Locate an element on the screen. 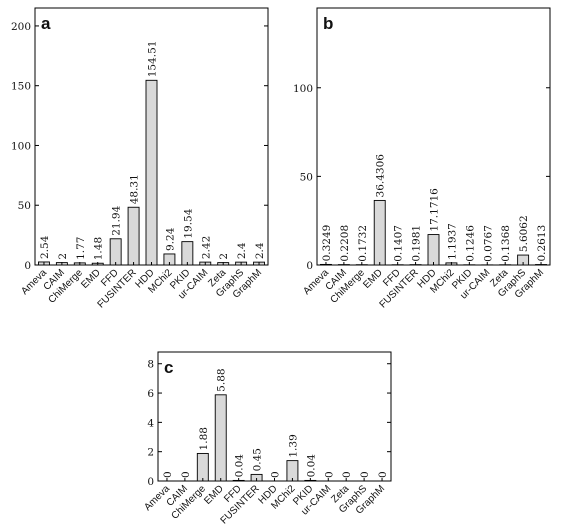 This screenshot has width=568, height=530. data-label: 1.1937 is located at coordinates (452, 241).